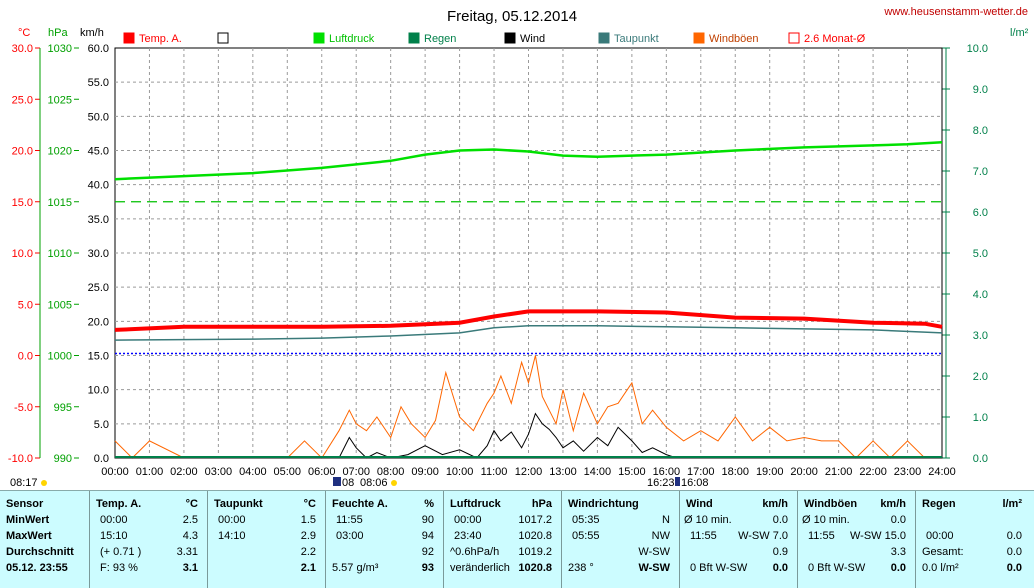 The width and height of the screenshot is (1034, 588). I want to click on dew-cur-value: 2.1, so click(308, 568).